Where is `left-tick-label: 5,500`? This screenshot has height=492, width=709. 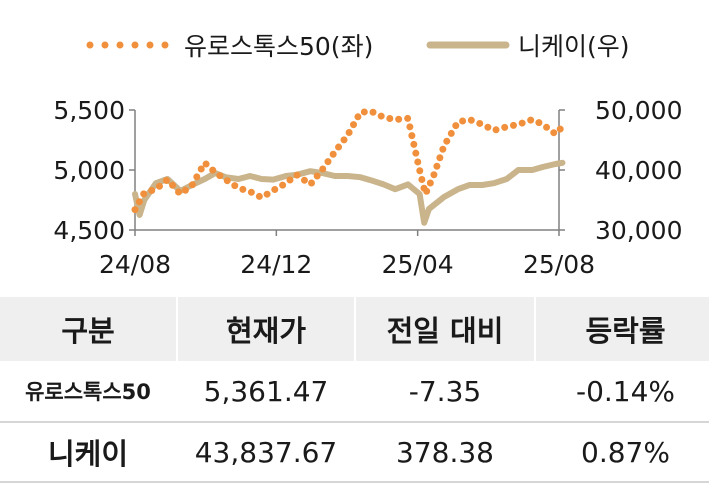 left-tick-label: 5,500 is located at coordinates (89, 110).